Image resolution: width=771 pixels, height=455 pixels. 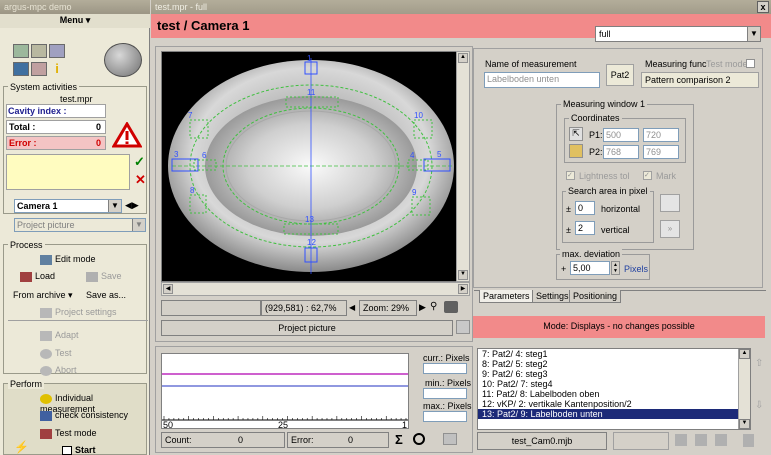 What do you see at coordinates (748, 440) in the screenshot?
I see `trash-icon` at bounding box center [748, 440].